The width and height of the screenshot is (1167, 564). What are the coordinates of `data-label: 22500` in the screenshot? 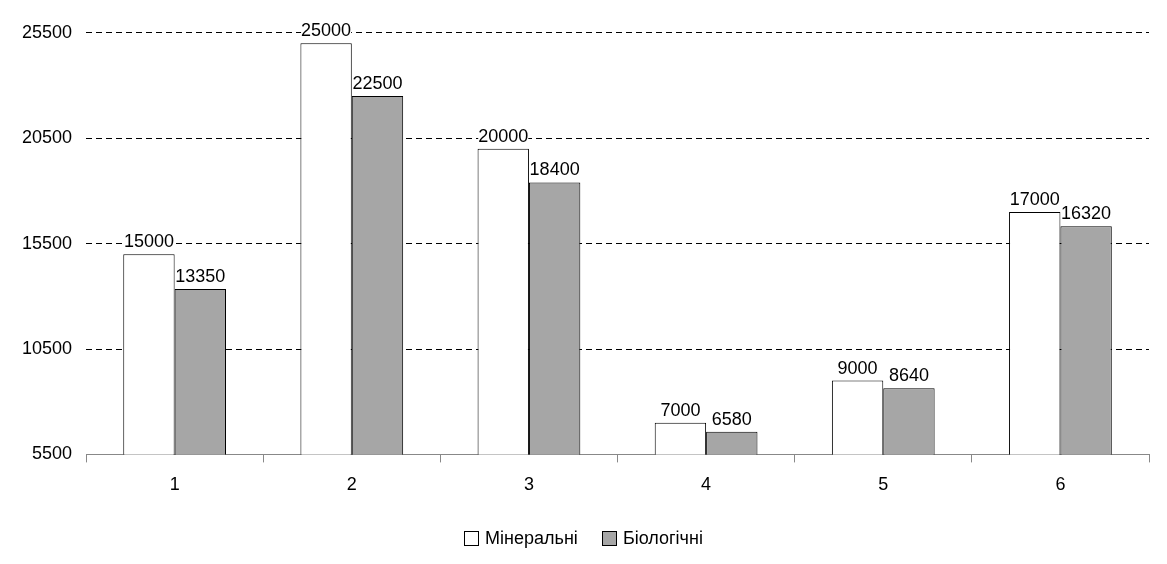 It's located at (377, 83).